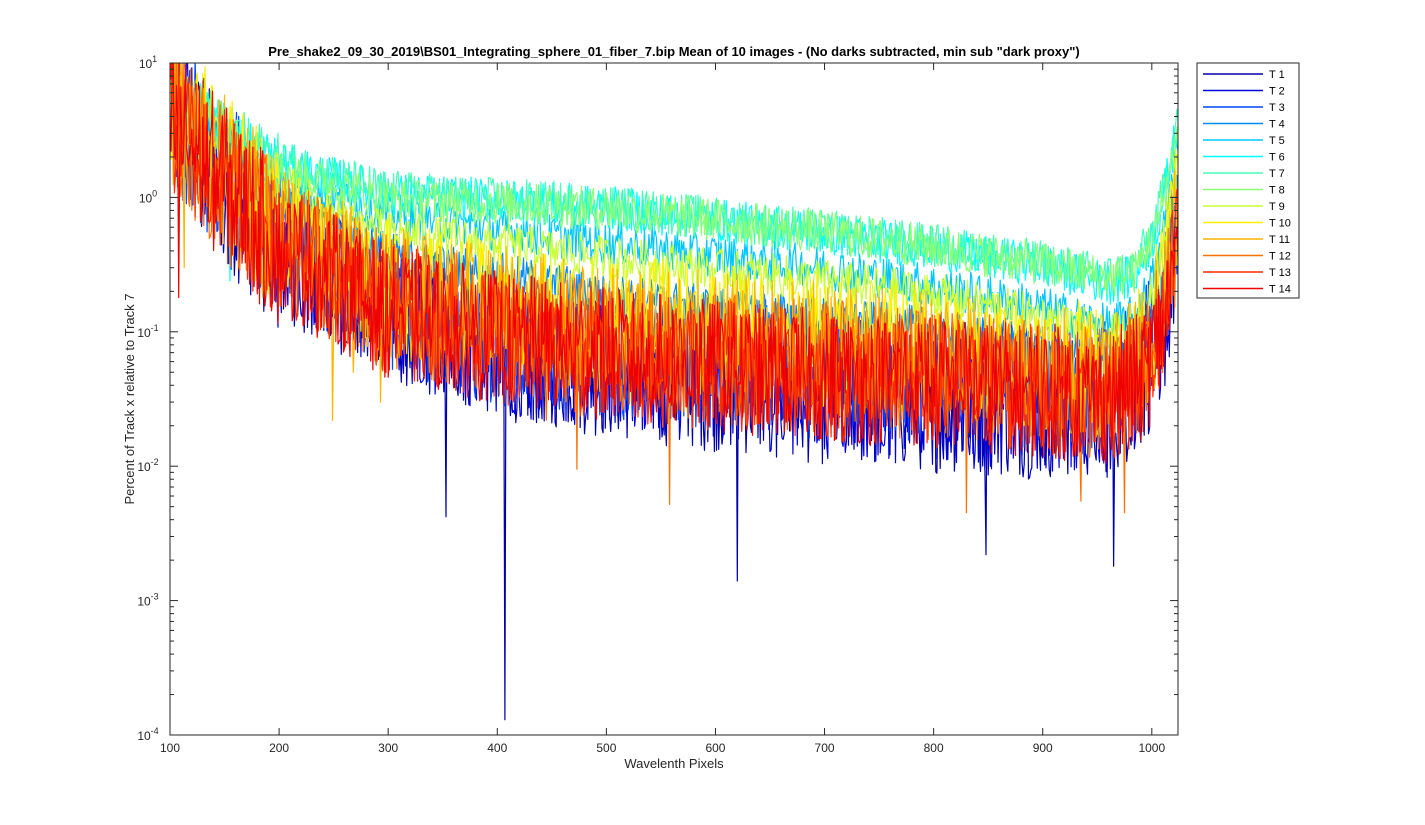 Image resolution: width=1425 pixels, height=825 pixels. I want to click on legend-label: T 6, so click(1277, 158).